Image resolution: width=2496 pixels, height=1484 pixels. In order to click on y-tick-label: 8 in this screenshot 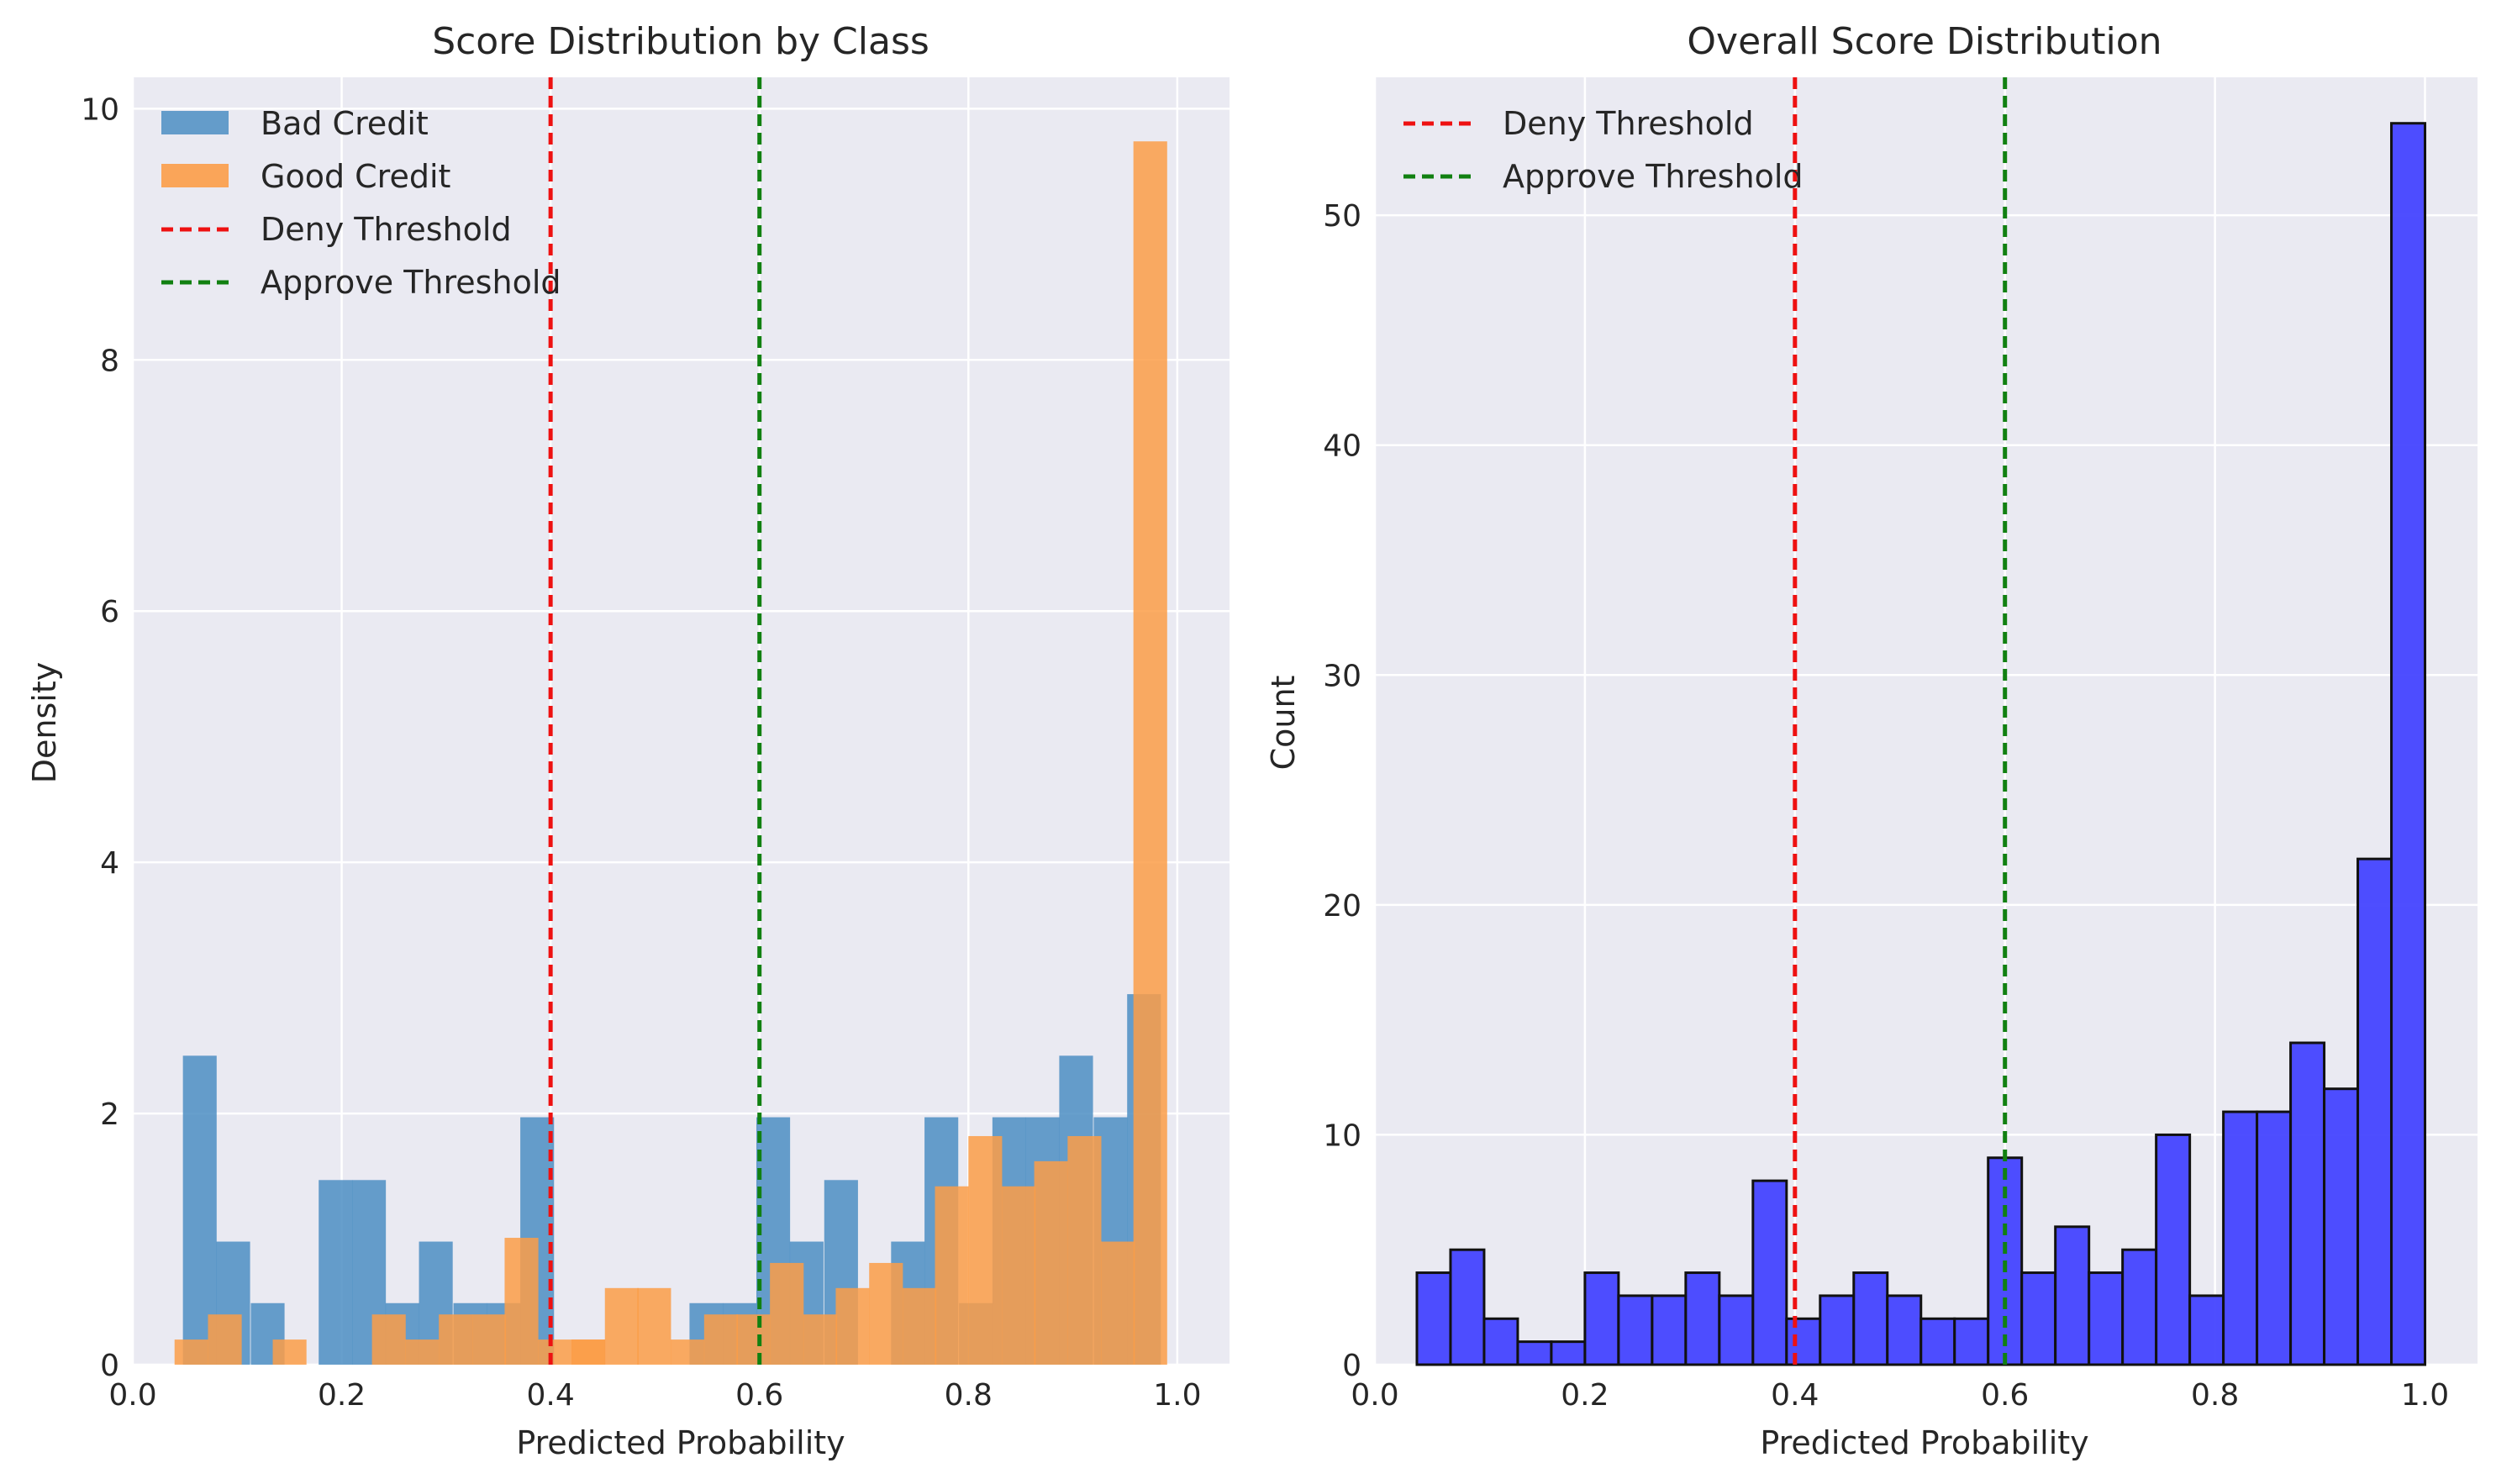, I will do `click(109, 361)`.